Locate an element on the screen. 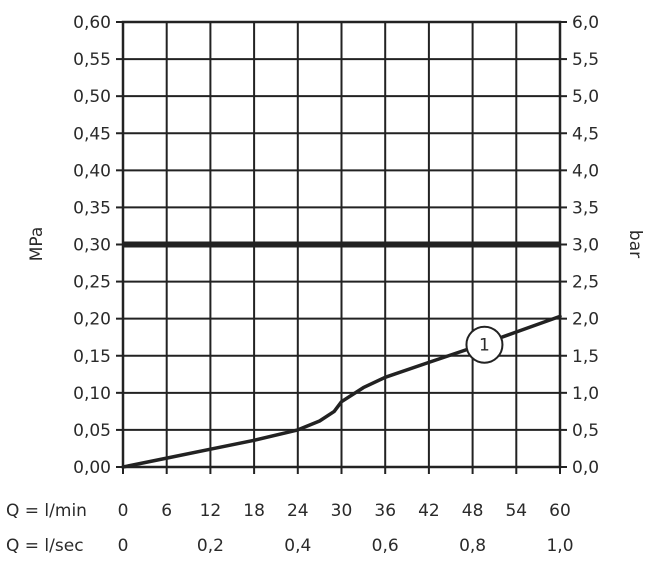 The width and height of the screenshot is (652, 561). y-tick-label-left: 0,55 is located at coordinates (92, 60).